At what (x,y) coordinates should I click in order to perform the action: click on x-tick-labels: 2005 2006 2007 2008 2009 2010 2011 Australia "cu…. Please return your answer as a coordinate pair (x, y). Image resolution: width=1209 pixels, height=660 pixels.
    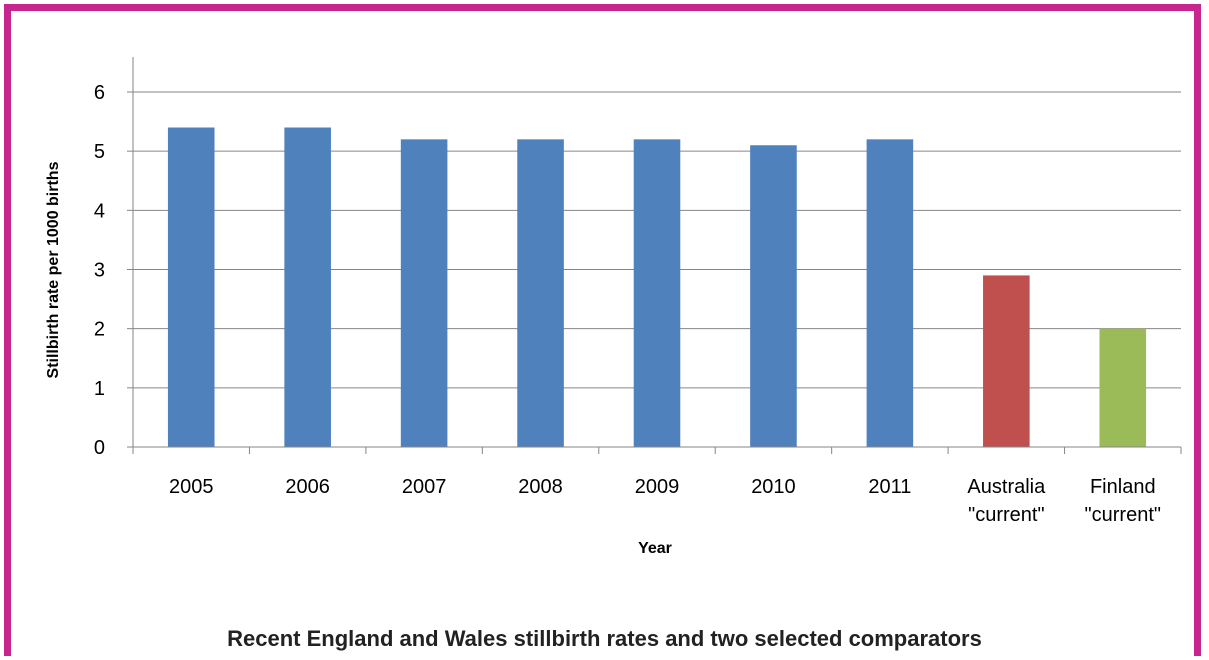
    Looking at the image, I should click on (665, 501).